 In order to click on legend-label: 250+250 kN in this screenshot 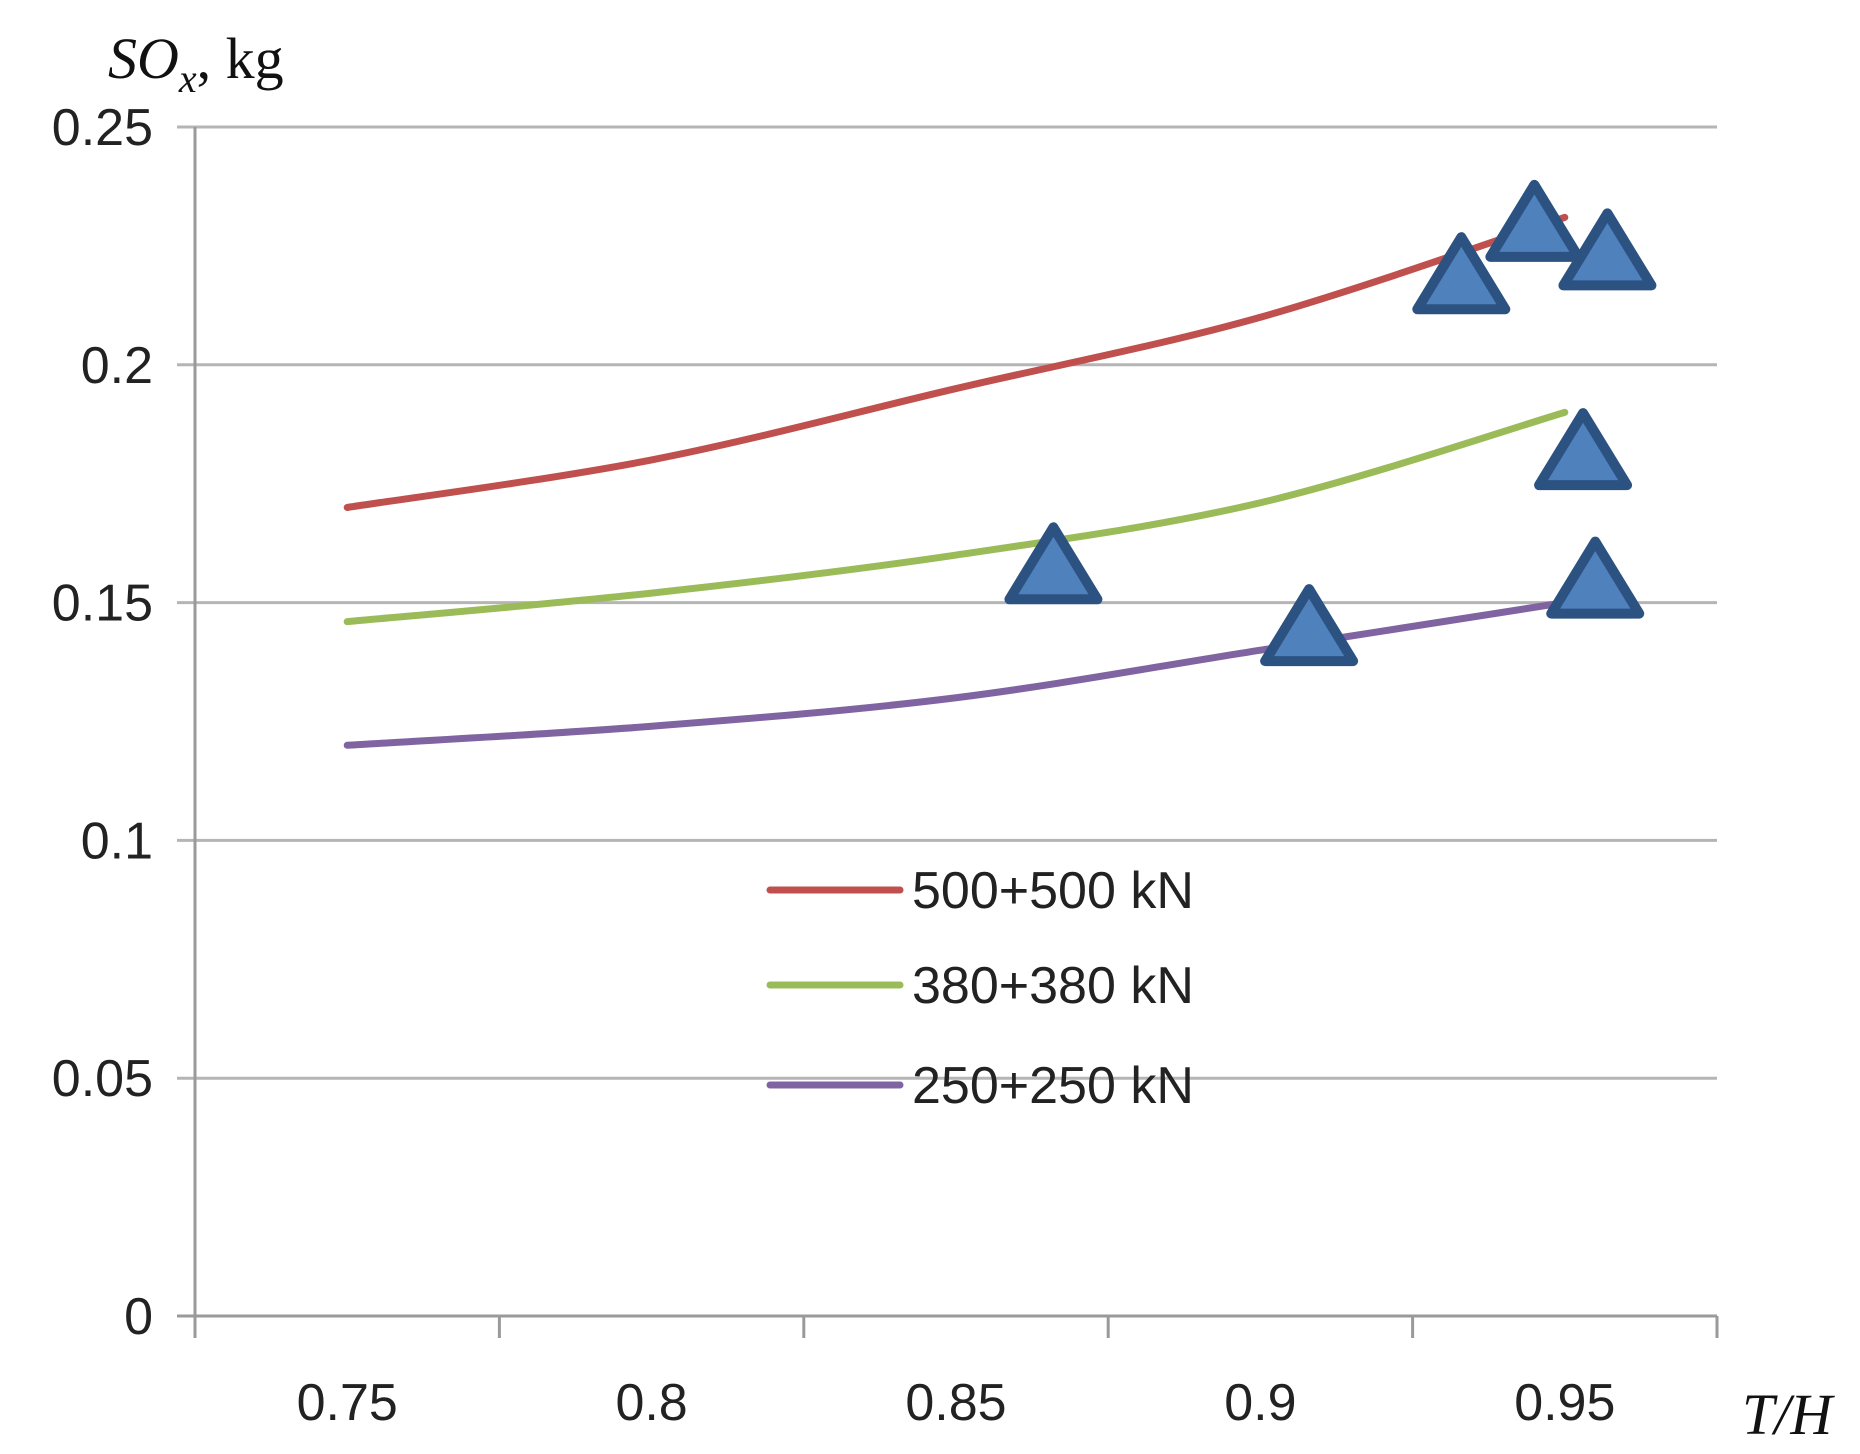, I will do `click(1053, 1086)`.